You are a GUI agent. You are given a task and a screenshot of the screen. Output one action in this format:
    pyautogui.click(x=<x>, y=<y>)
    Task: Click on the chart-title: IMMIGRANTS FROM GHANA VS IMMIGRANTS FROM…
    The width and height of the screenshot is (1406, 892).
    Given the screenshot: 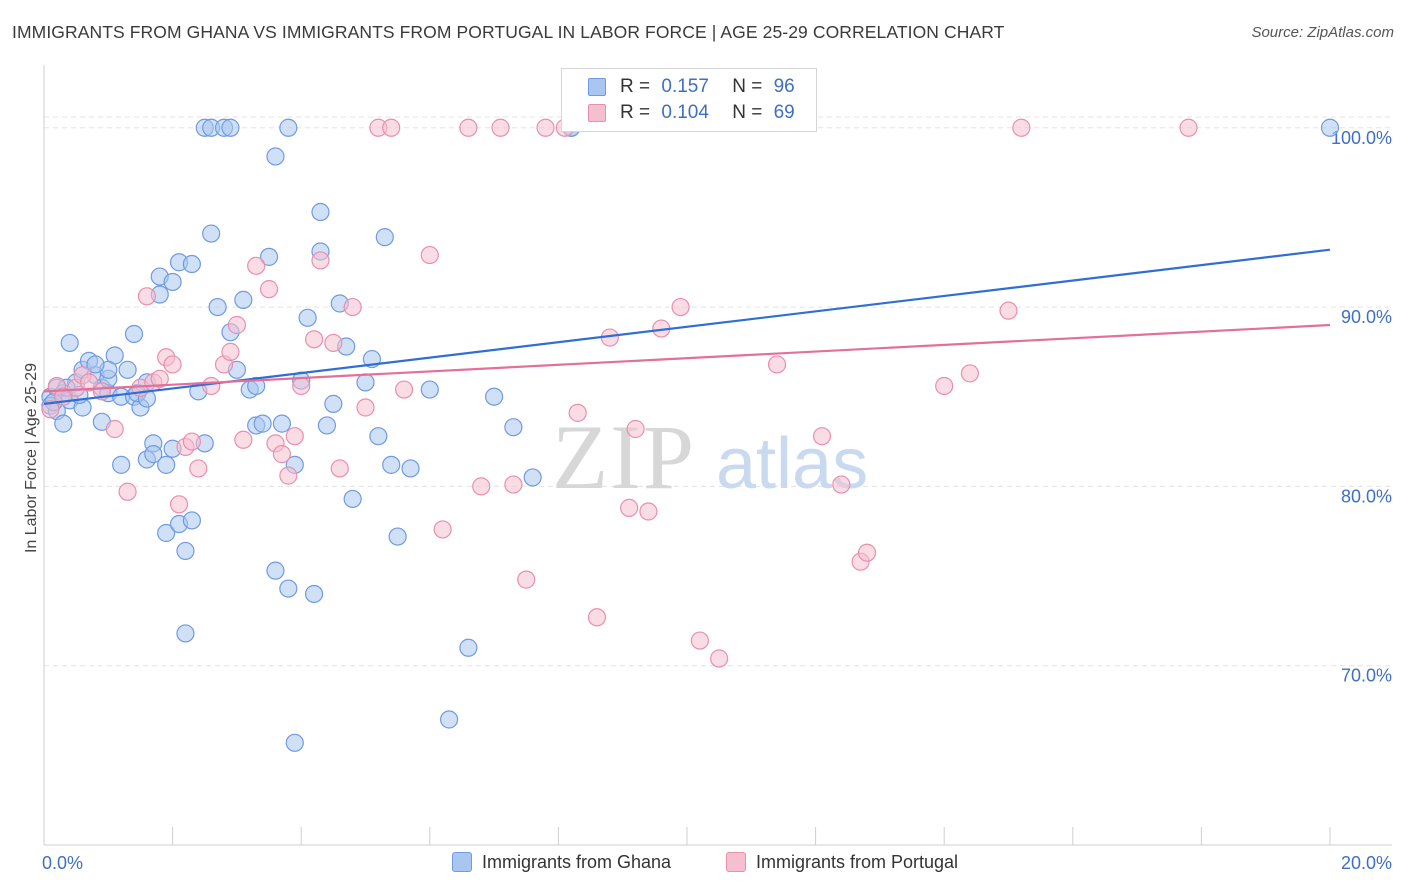 What is the action you would take?
    pyautogui.click(x=508, y=32)
    